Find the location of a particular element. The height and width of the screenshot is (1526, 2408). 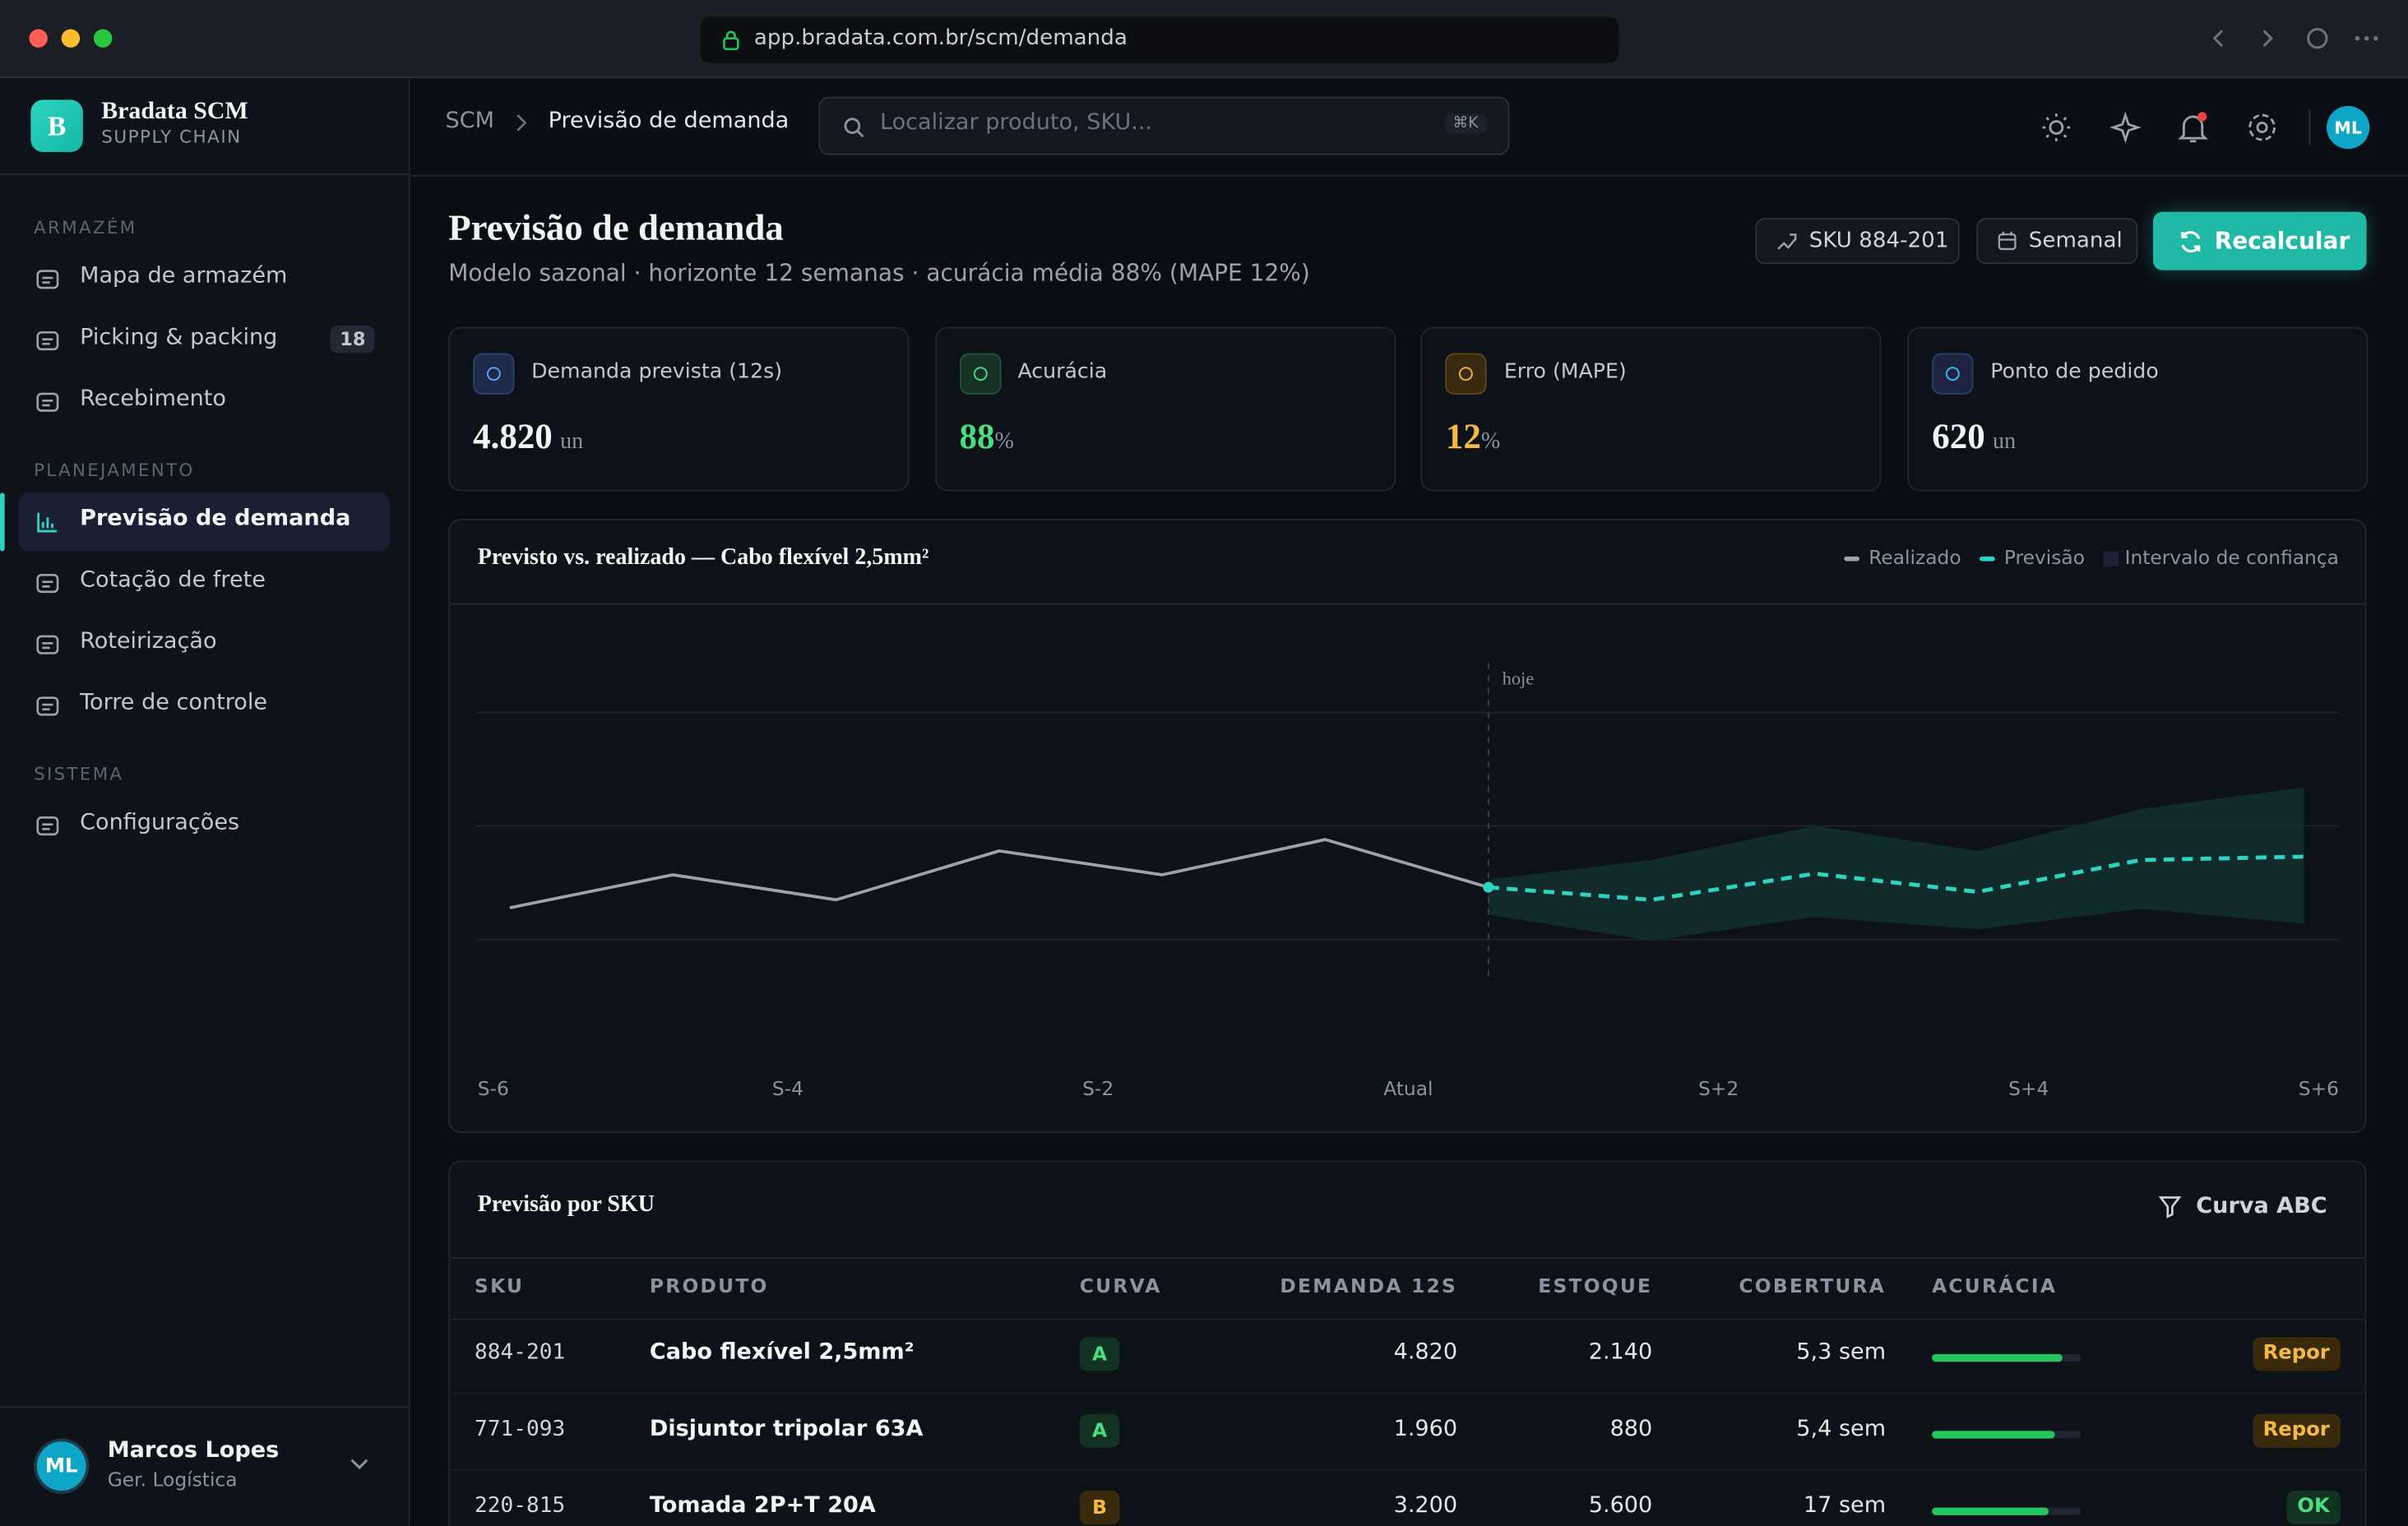

sku-button: SKU 884-201 is located at coordinates (1858, 241).